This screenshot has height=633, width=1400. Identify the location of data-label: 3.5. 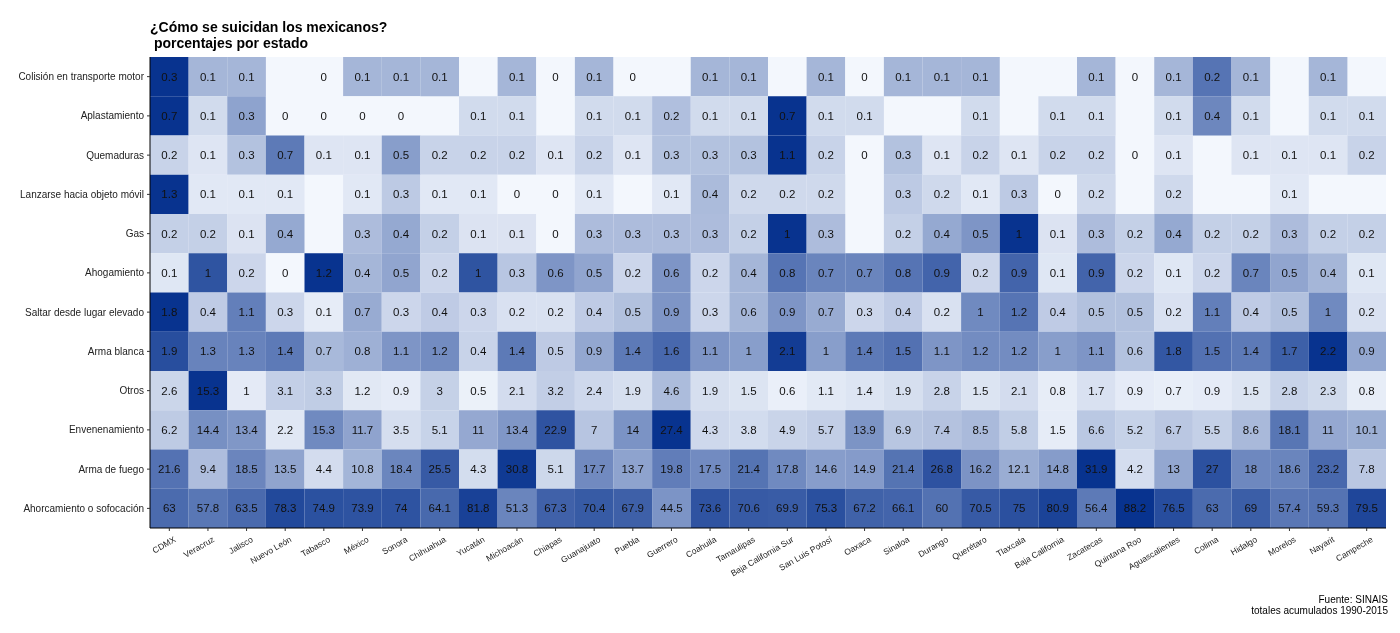
(401, 429).